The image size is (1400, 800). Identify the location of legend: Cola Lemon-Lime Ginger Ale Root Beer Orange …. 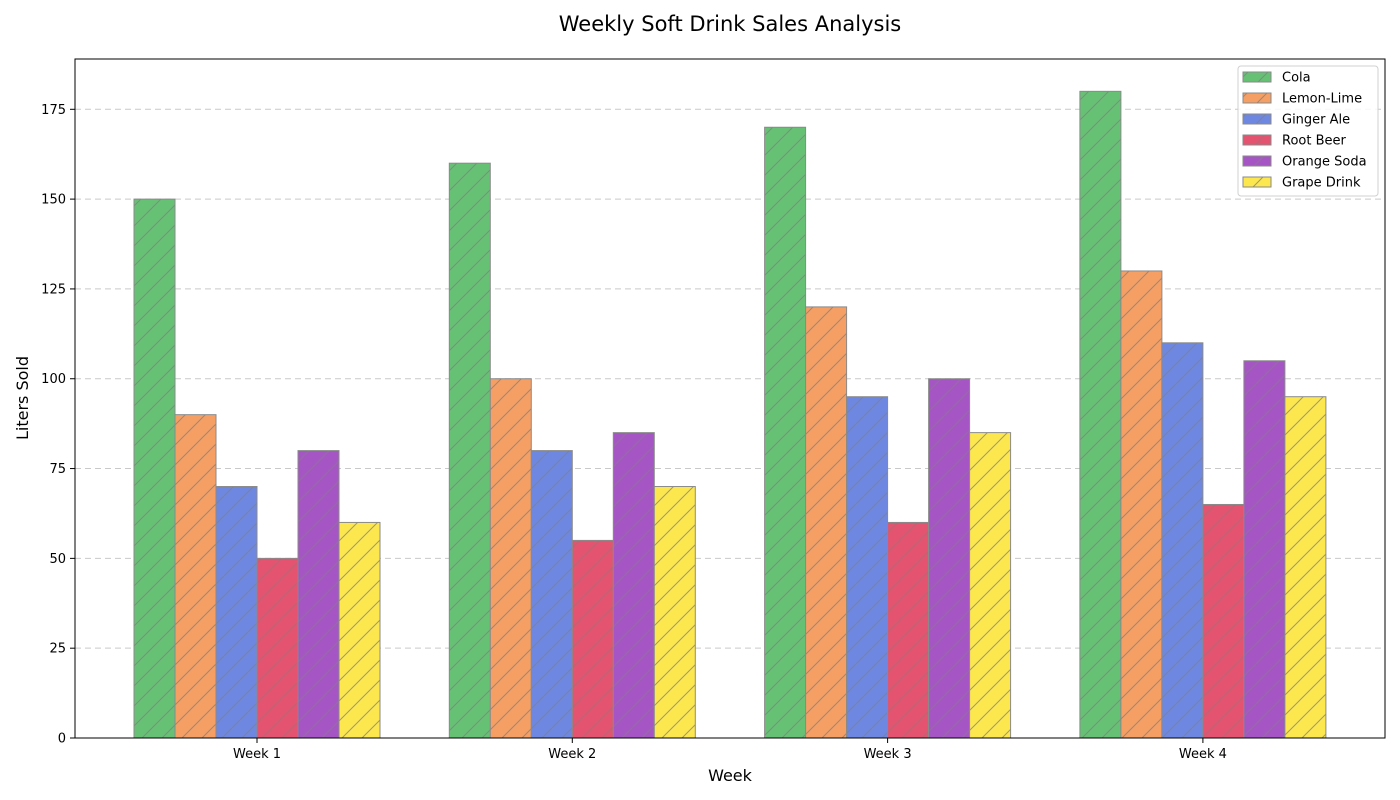
(1308, 131).